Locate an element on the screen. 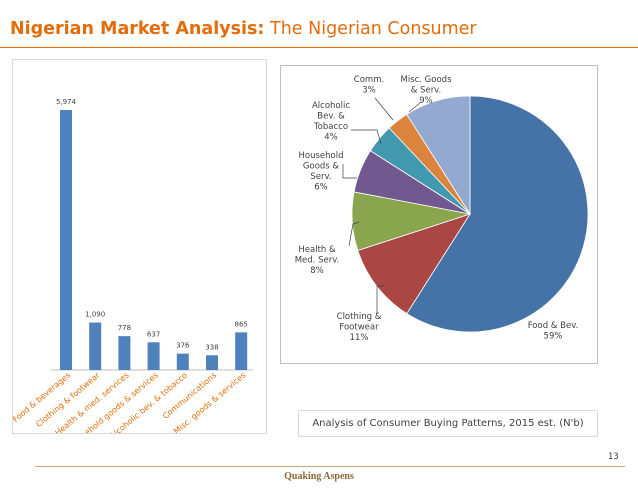 This screenshot has width=638, height=493. bar-value-label: 778 is located at coordinates (124, 328).